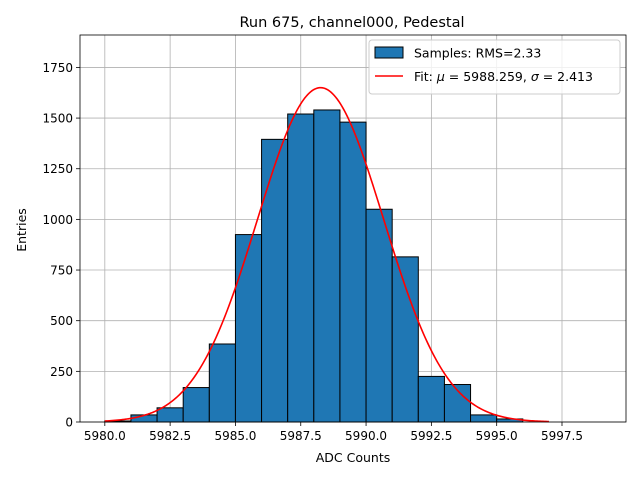 The height and width of the screenshot is (480, 640). Describe the element at coordinates (477, 53) in the screenshot. I see `legend-label-samples: Samples: RMS=2.33` at that location.